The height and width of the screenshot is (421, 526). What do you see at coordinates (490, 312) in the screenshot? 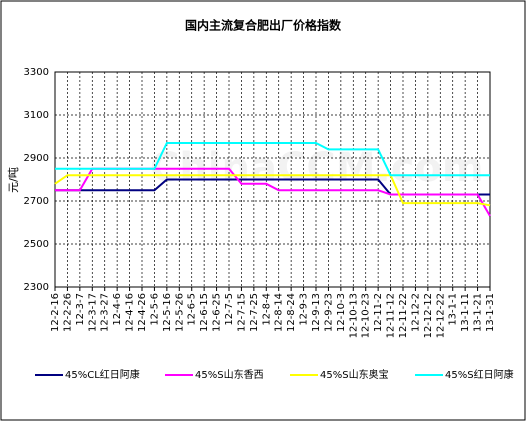
I see `x-tick-label: 13-1-31` at bounding box center [490, 312].